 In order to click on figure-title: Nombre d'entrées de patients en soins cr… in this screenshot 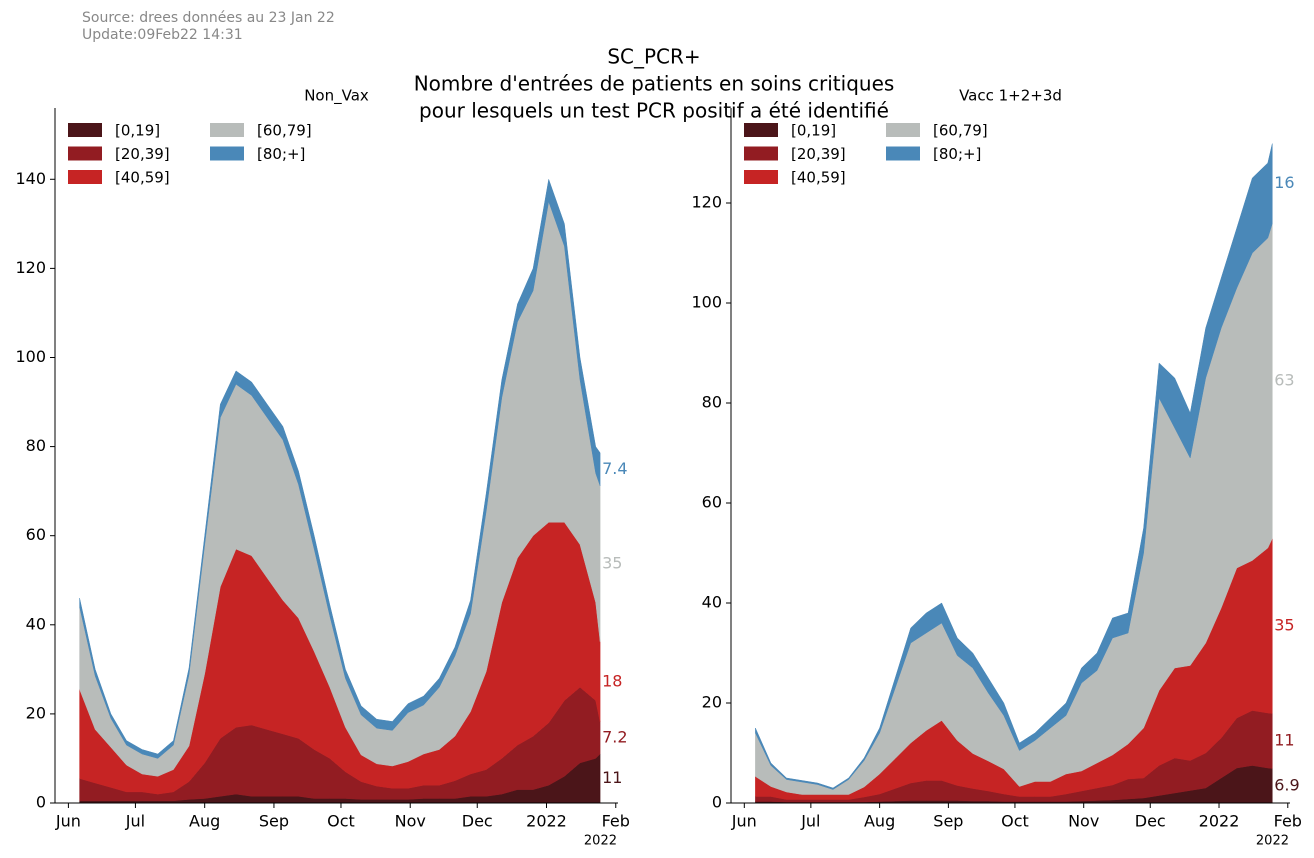, I will do `click(654, 84)`.